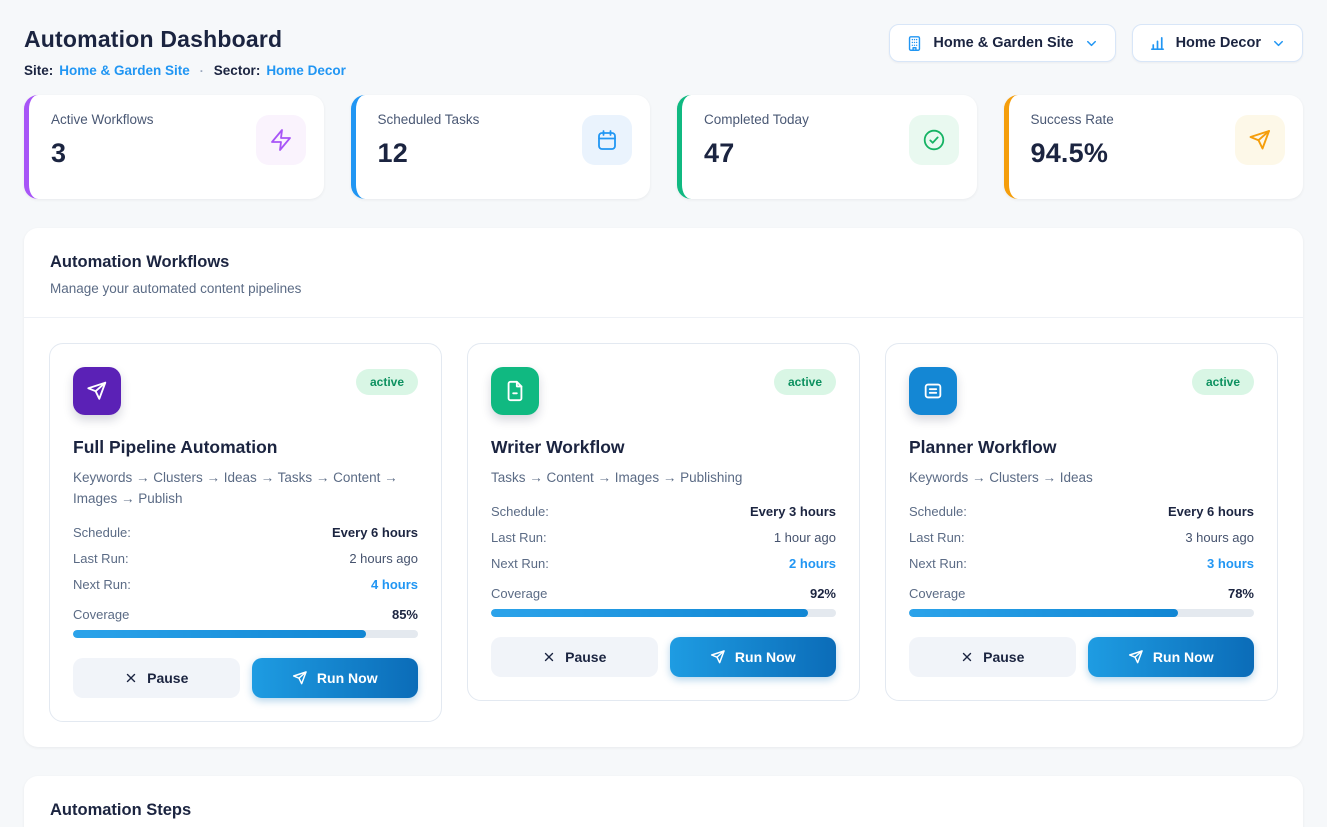 This screenshot has height=827, width=1327. I want to click on workflow-name: Full Pipeline Automation, so click(175, 447).